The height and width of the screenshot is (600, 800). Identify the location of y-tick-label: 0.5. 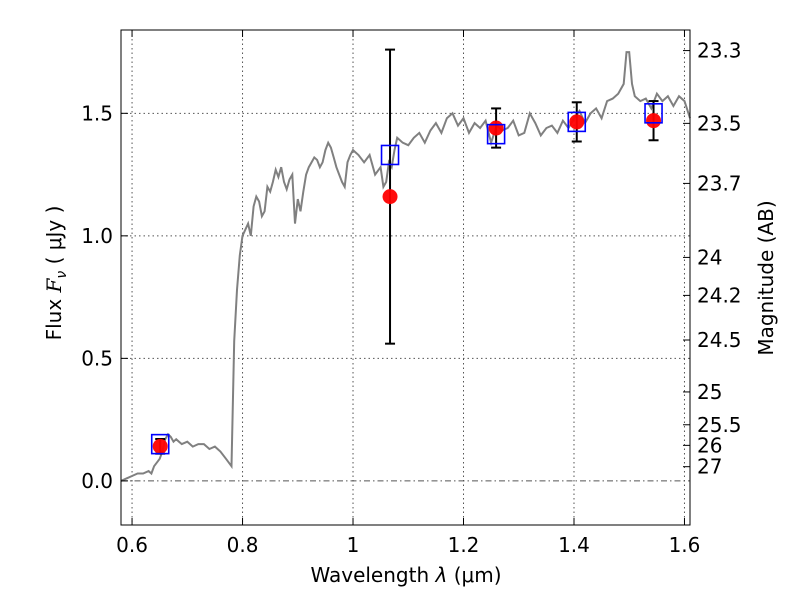
(97, 358).